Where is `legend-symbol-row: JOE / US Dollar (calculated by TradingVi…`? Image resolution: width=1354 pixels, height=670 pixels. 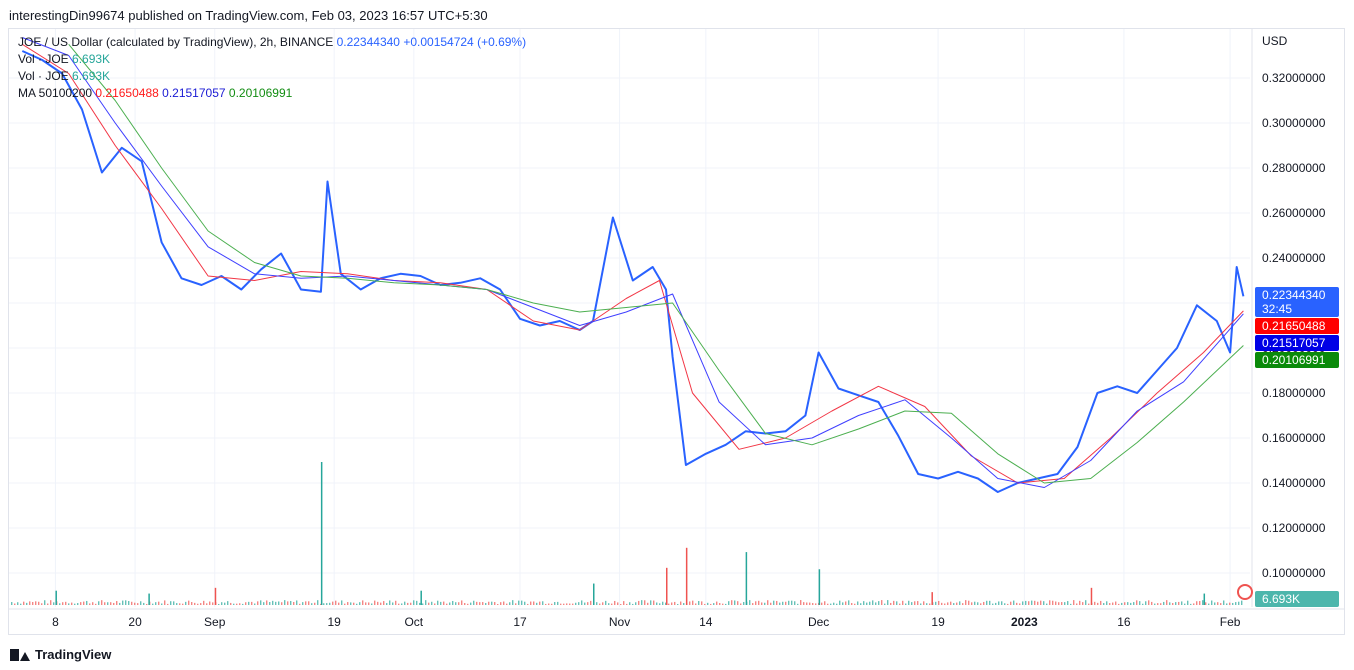 legend-symbol-row: JOE / US Dollar (calculated by TradingVi… is located at coordinates (272, 42).